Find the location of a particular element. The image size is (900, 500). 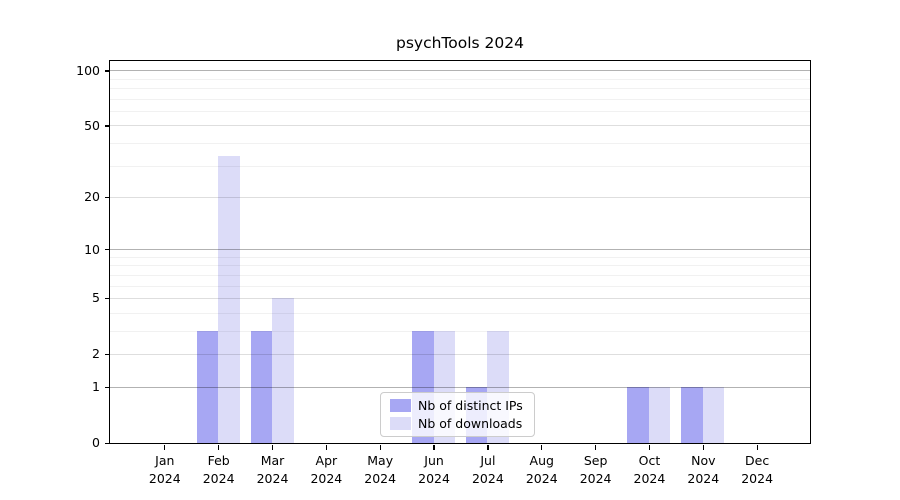

x-tick-label-month: Oct is located at coordinates (649, 460).